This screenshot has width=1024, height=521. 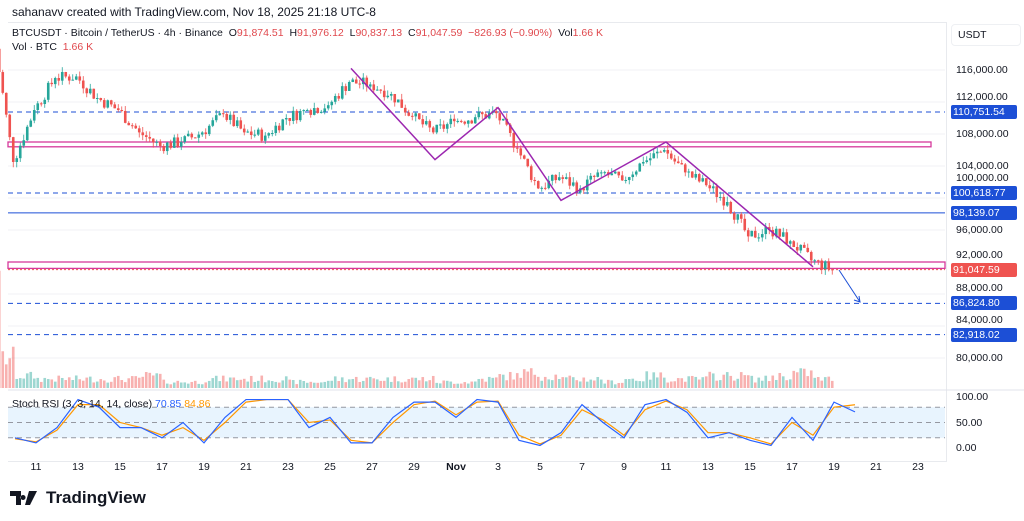 I want to click on time-axis-label: 19, so click(x=204, y=467).